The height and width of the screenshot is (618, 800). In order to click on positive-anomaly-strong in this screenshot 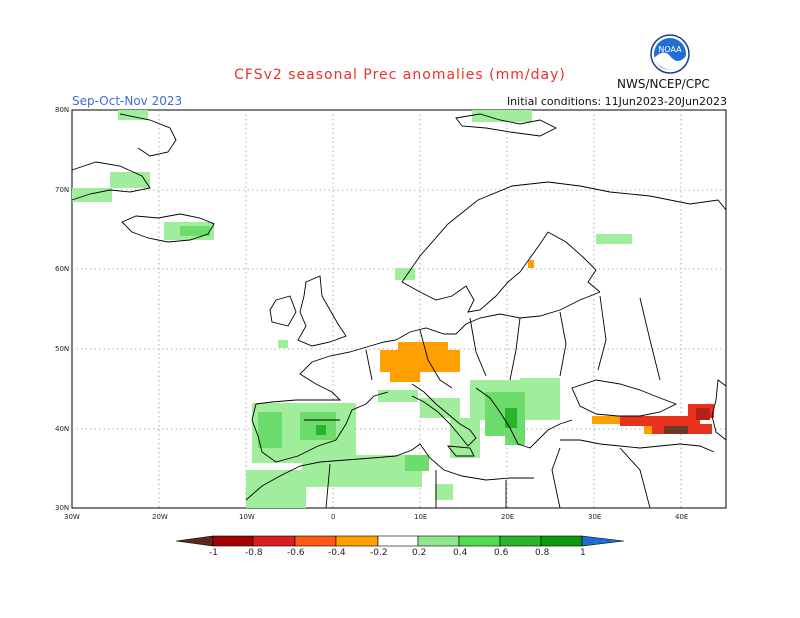, I will do `click(416, 421)`.